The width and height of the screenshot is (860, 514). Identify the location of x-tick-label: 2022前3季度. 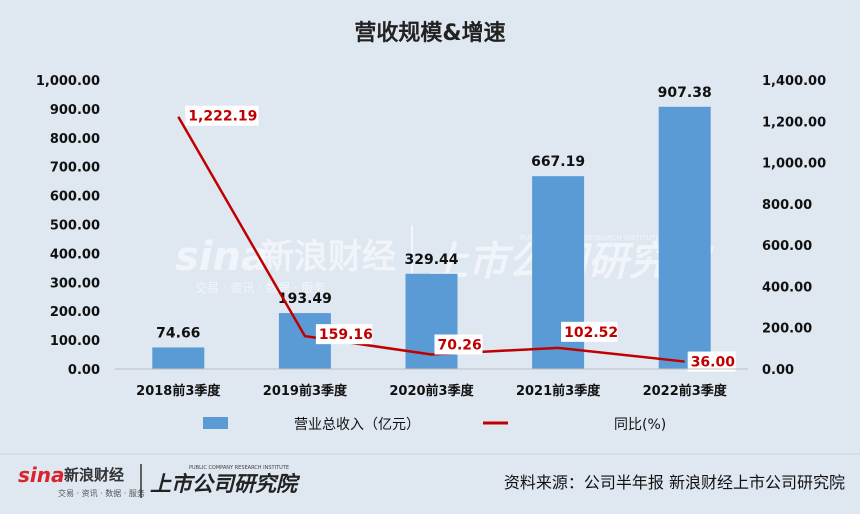
(685, 391).